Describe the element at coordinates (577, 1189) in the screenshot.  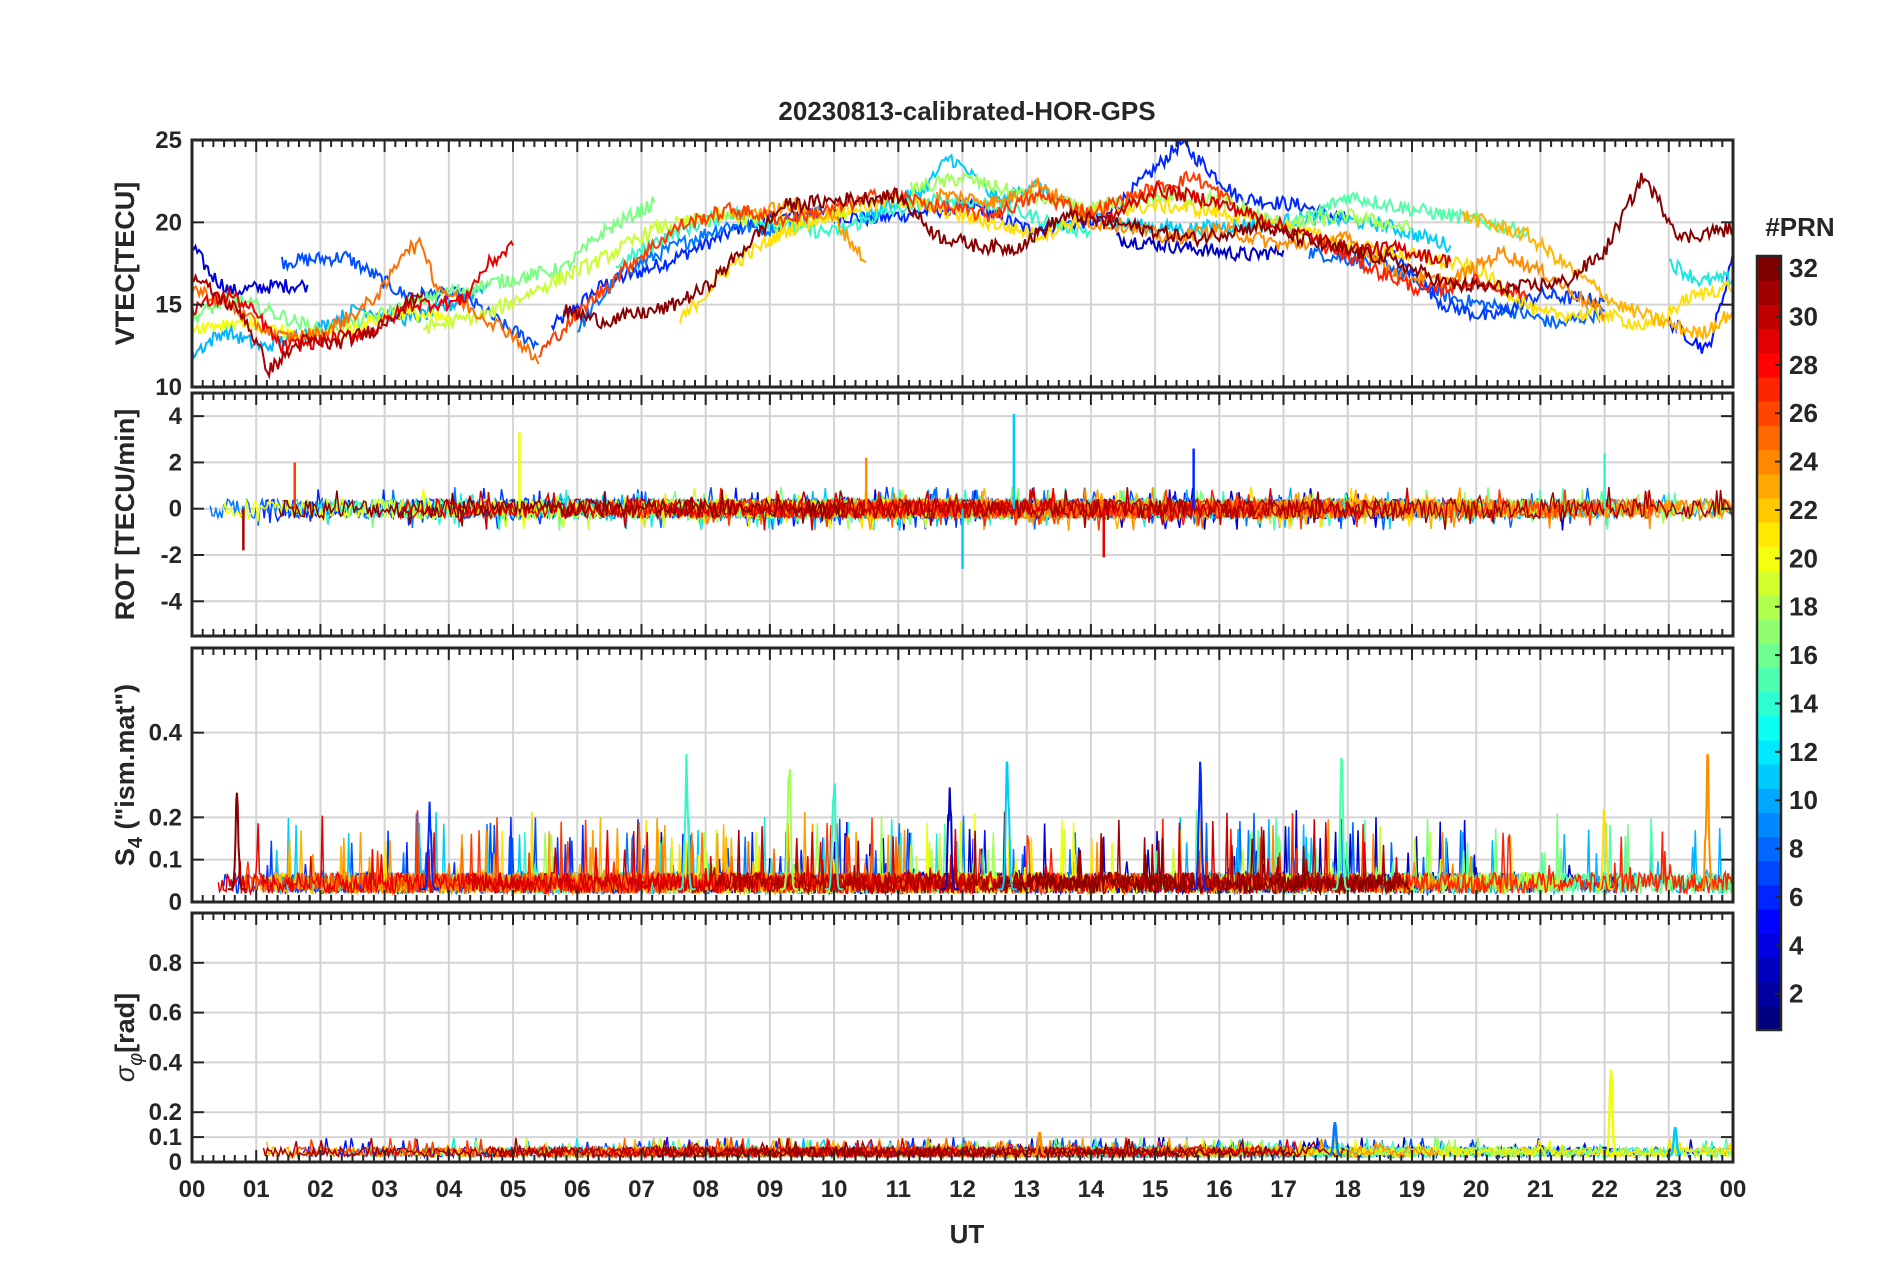
I see `x-tick-label: 06` at that location.